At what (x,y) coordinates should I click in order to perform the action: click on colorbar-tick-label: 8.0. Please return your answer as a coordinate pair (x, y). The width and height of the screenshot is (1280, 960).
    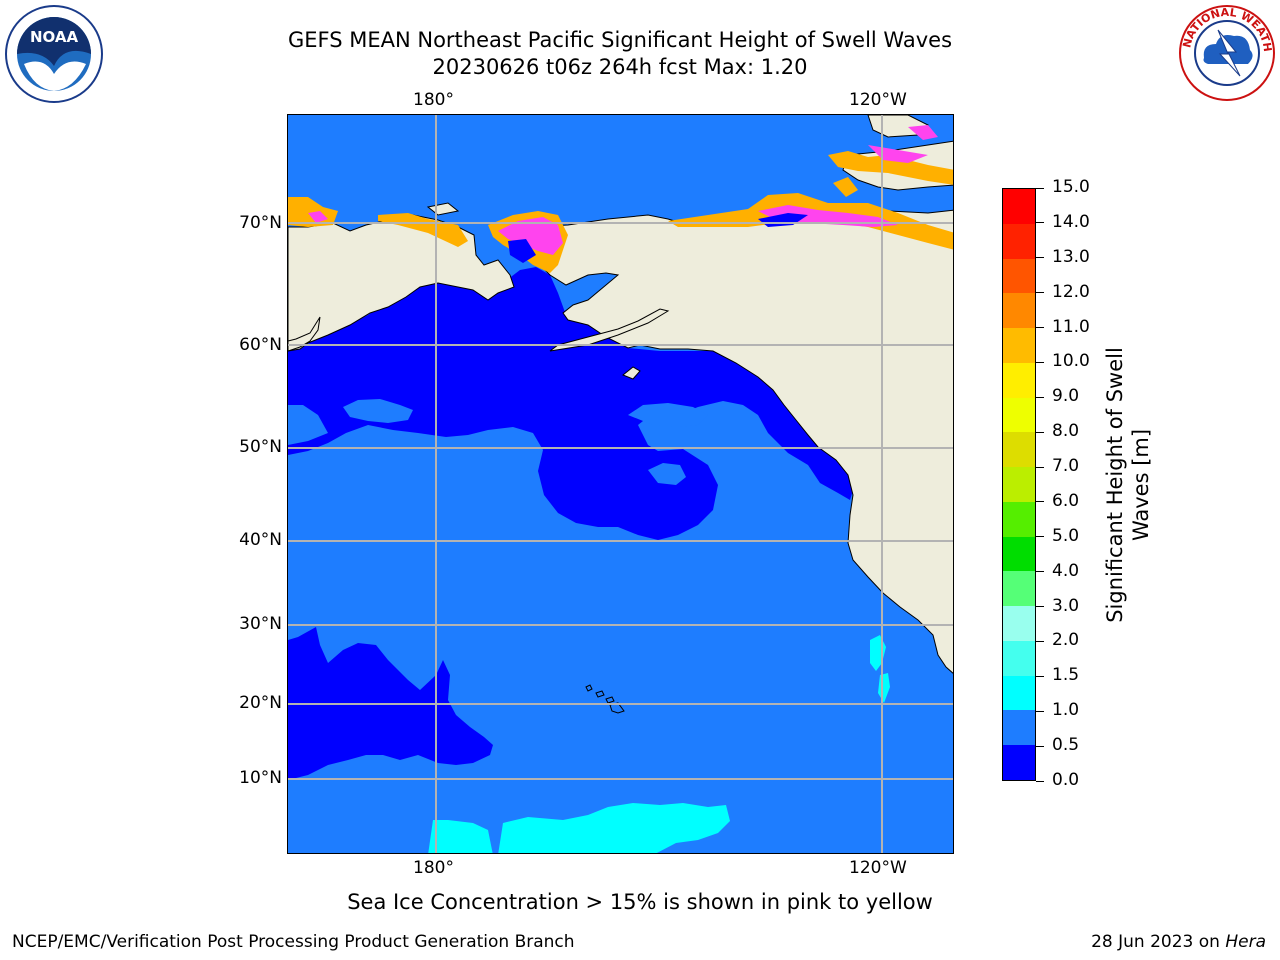
    Looking at the image, I should click on (1066, 431).